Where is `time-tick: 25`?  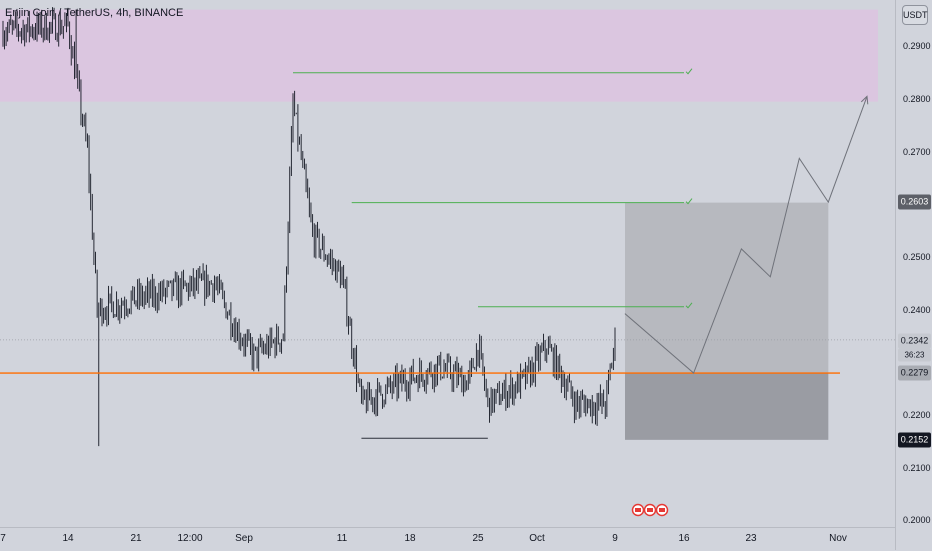
time-tick: 25 is located at coordinates (478, 538).